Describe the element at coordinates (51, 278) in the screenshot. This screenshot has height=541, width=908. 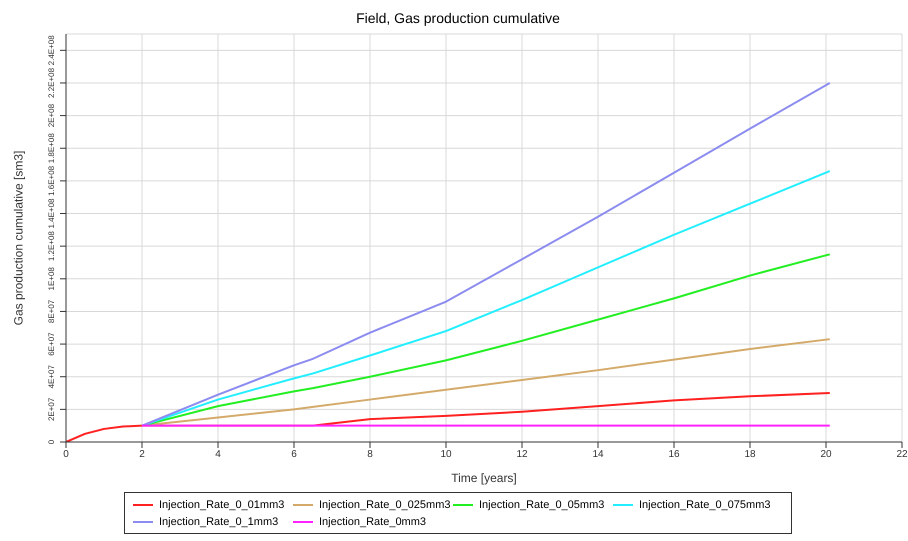
I see `y-tick-label: 1E+08` at that location.